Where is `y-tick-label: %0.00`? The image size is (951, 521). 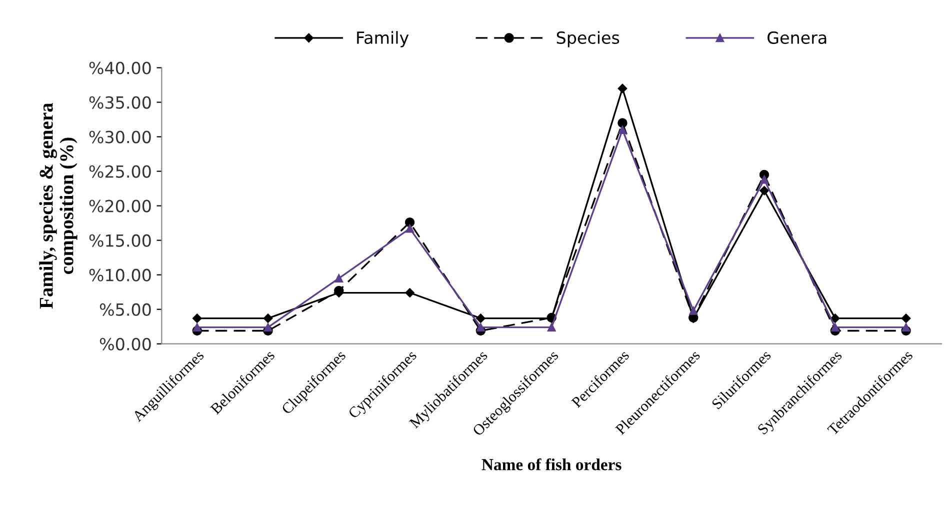
y-tick-label: %0.00 is located at coordinates (125, 344).